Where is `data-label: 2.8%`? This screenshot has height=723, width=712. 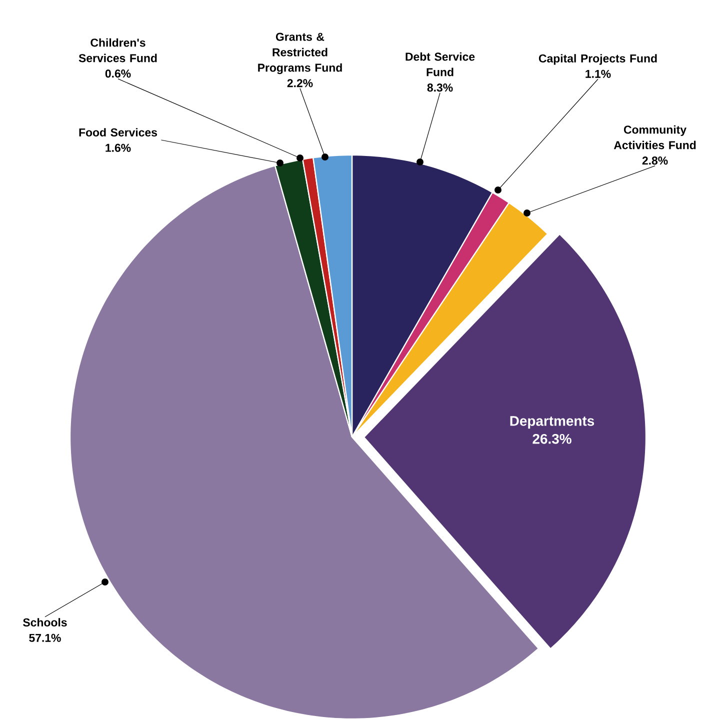
data-label: 2.8% is located at coordinates (655, 160).